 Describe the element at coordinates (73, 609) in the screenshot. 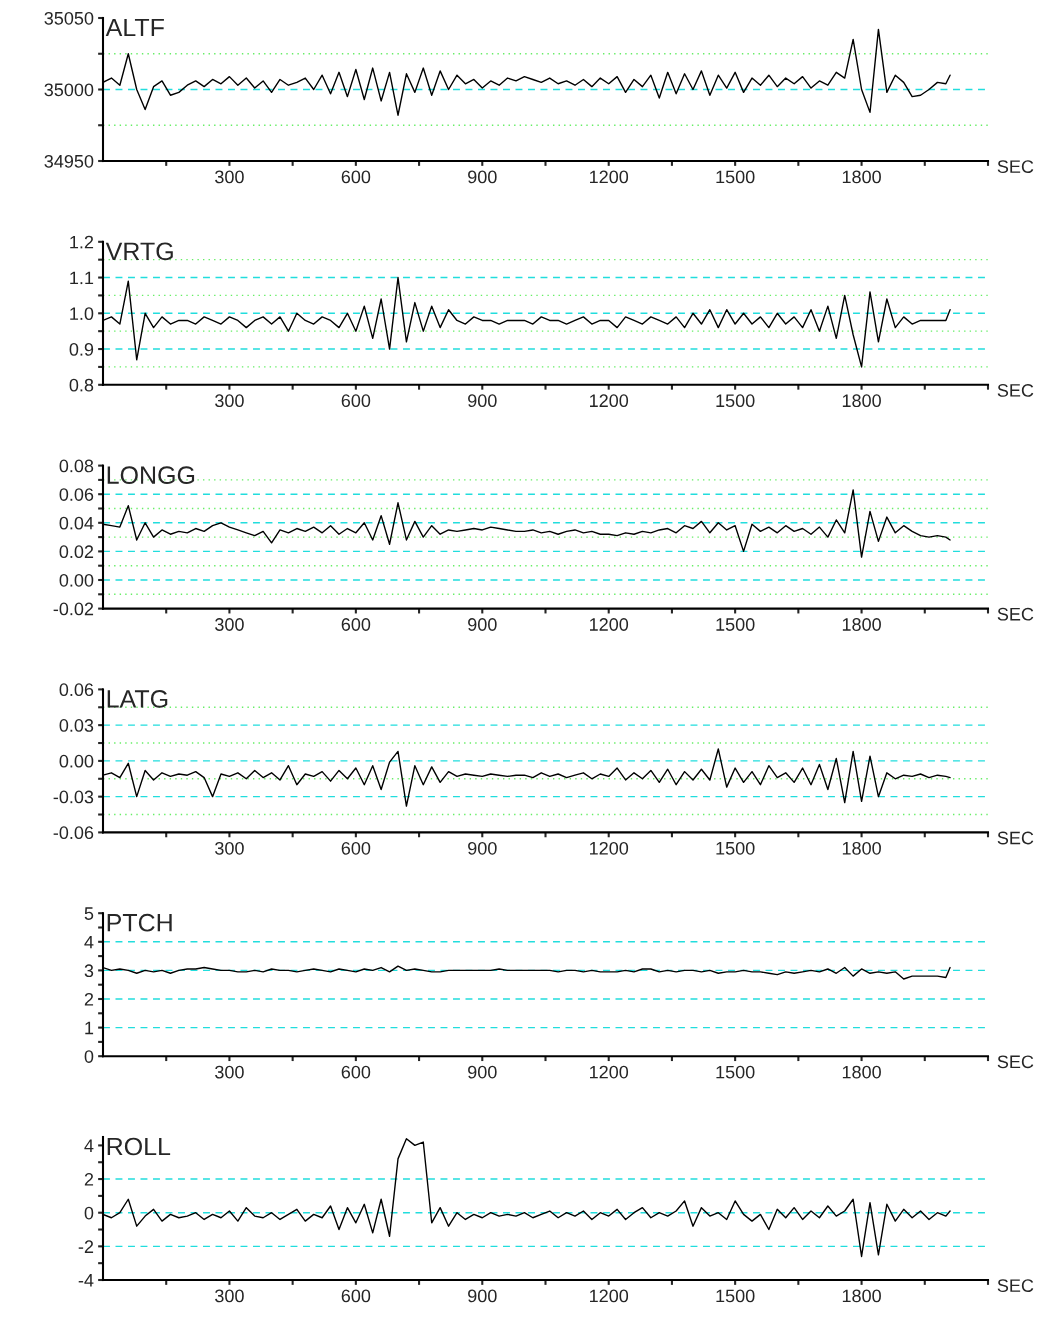

I see `y-tick-label: -0.02` at that location.